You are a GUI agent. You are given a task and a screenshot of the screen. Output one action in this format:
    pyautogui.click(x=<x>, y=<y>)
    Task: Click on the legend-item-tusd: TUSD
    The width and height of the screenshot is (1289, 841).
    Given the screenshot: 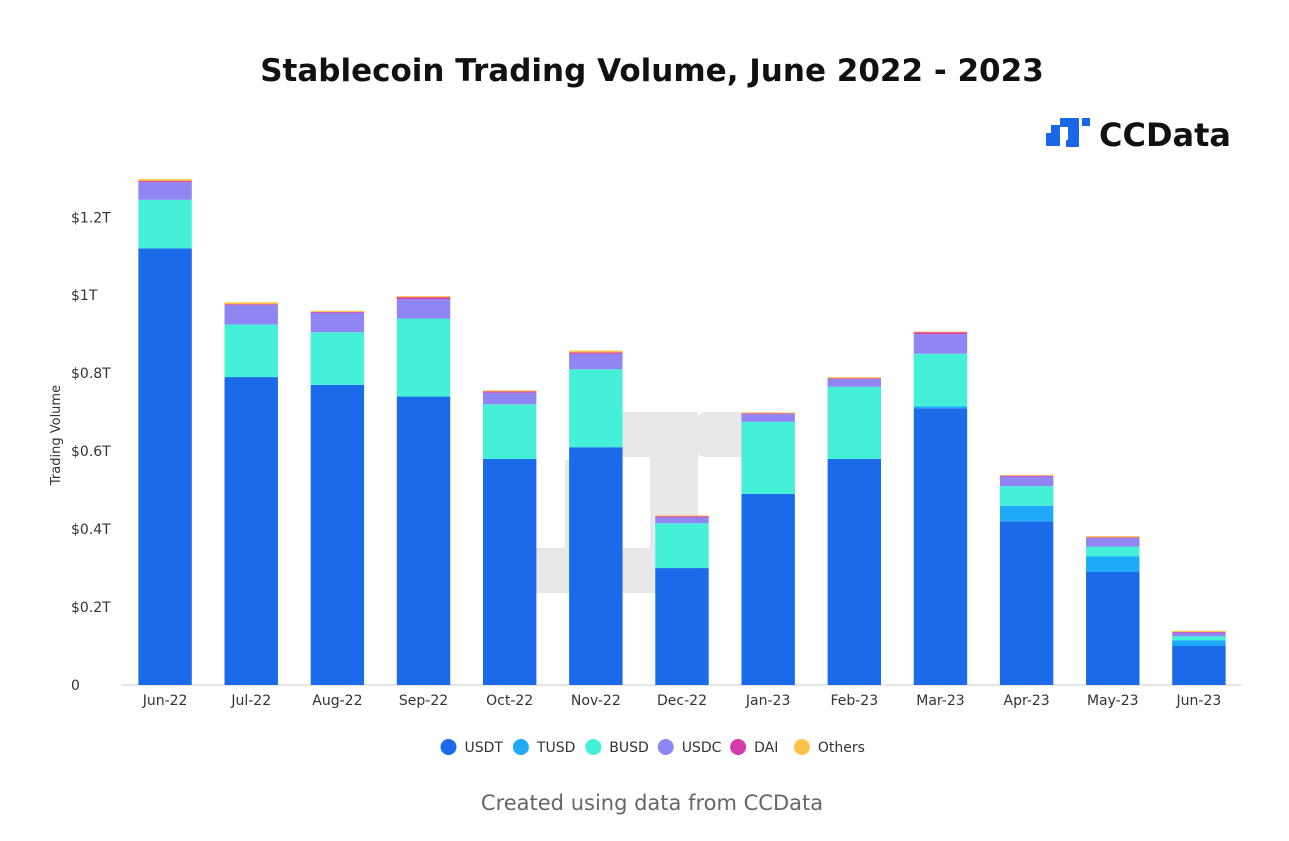 What is the action you would take?
    pyautogui.click(x=543, y=747)
    